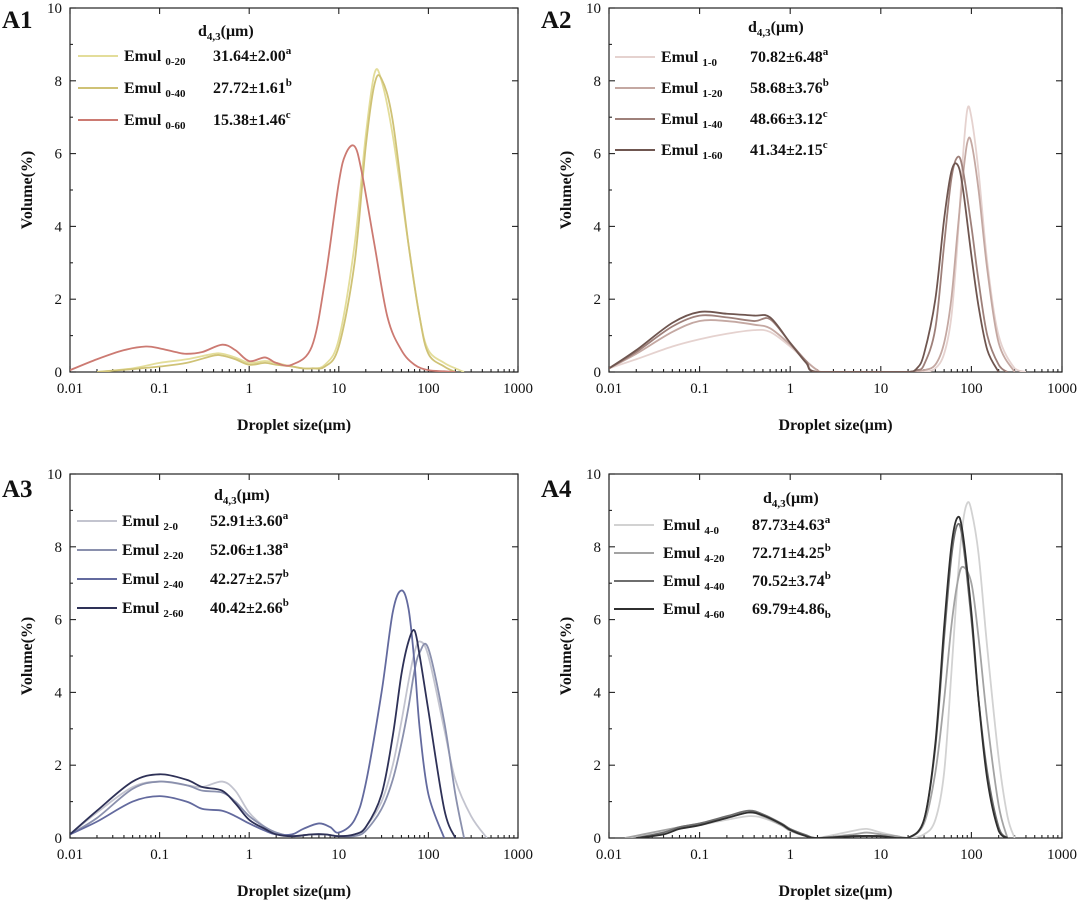  I want to click on legend-value: 70.52±3.74b, so click(791, 580).